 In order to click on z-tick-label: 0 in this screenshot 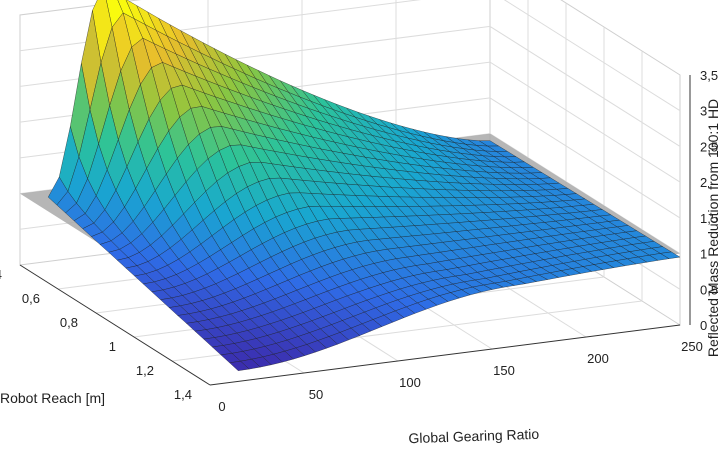, I will do `click(703, 325)`.